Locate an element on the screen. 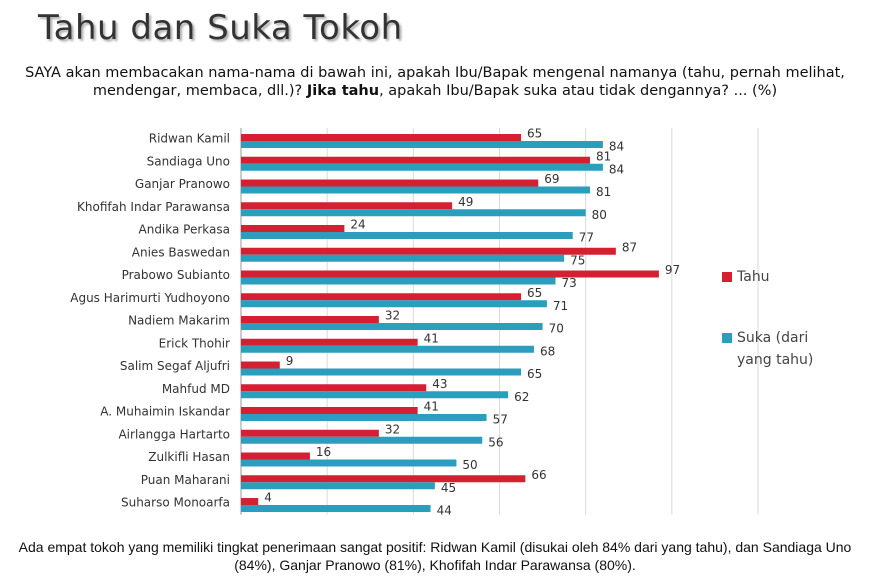 The image size is (870, 580). legend-item: Tahu is located at coordinates (772, 277).